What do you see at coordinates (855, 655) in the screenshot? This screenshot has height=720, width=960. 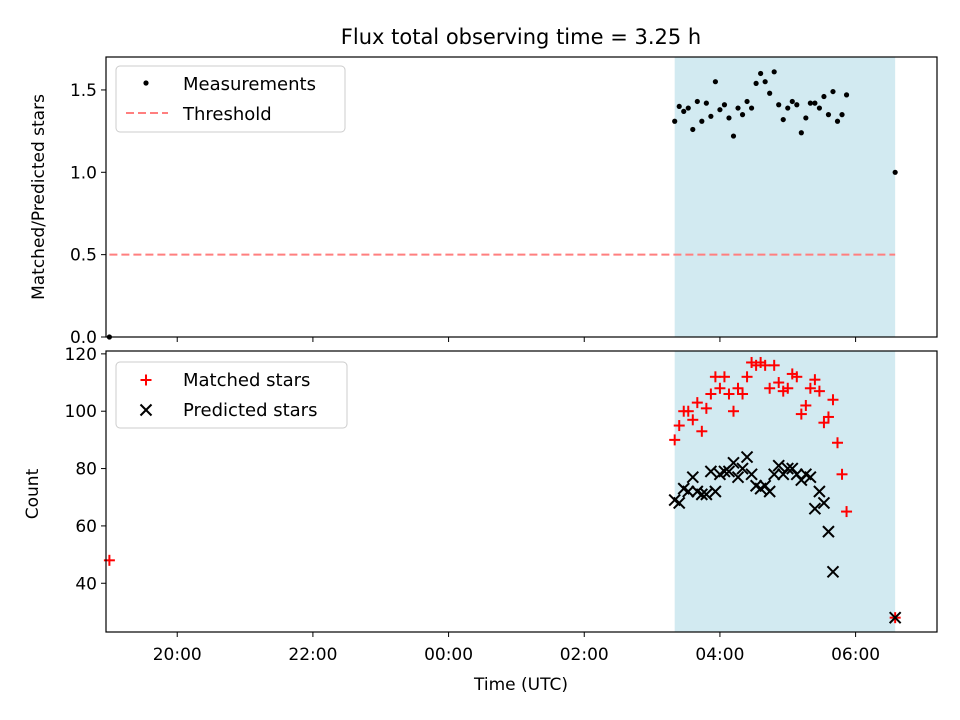 I see `bottom-x-tick-label: 06:00` at bounding box center [855, 655].